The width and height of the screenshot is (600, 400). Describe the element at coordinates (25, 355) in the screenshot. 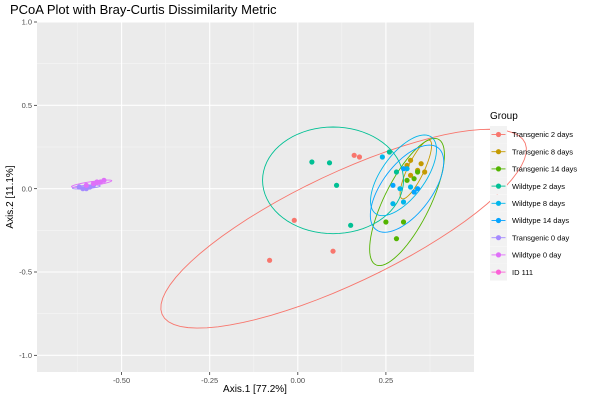

I see `y-tick-label: -1.0` at that location.